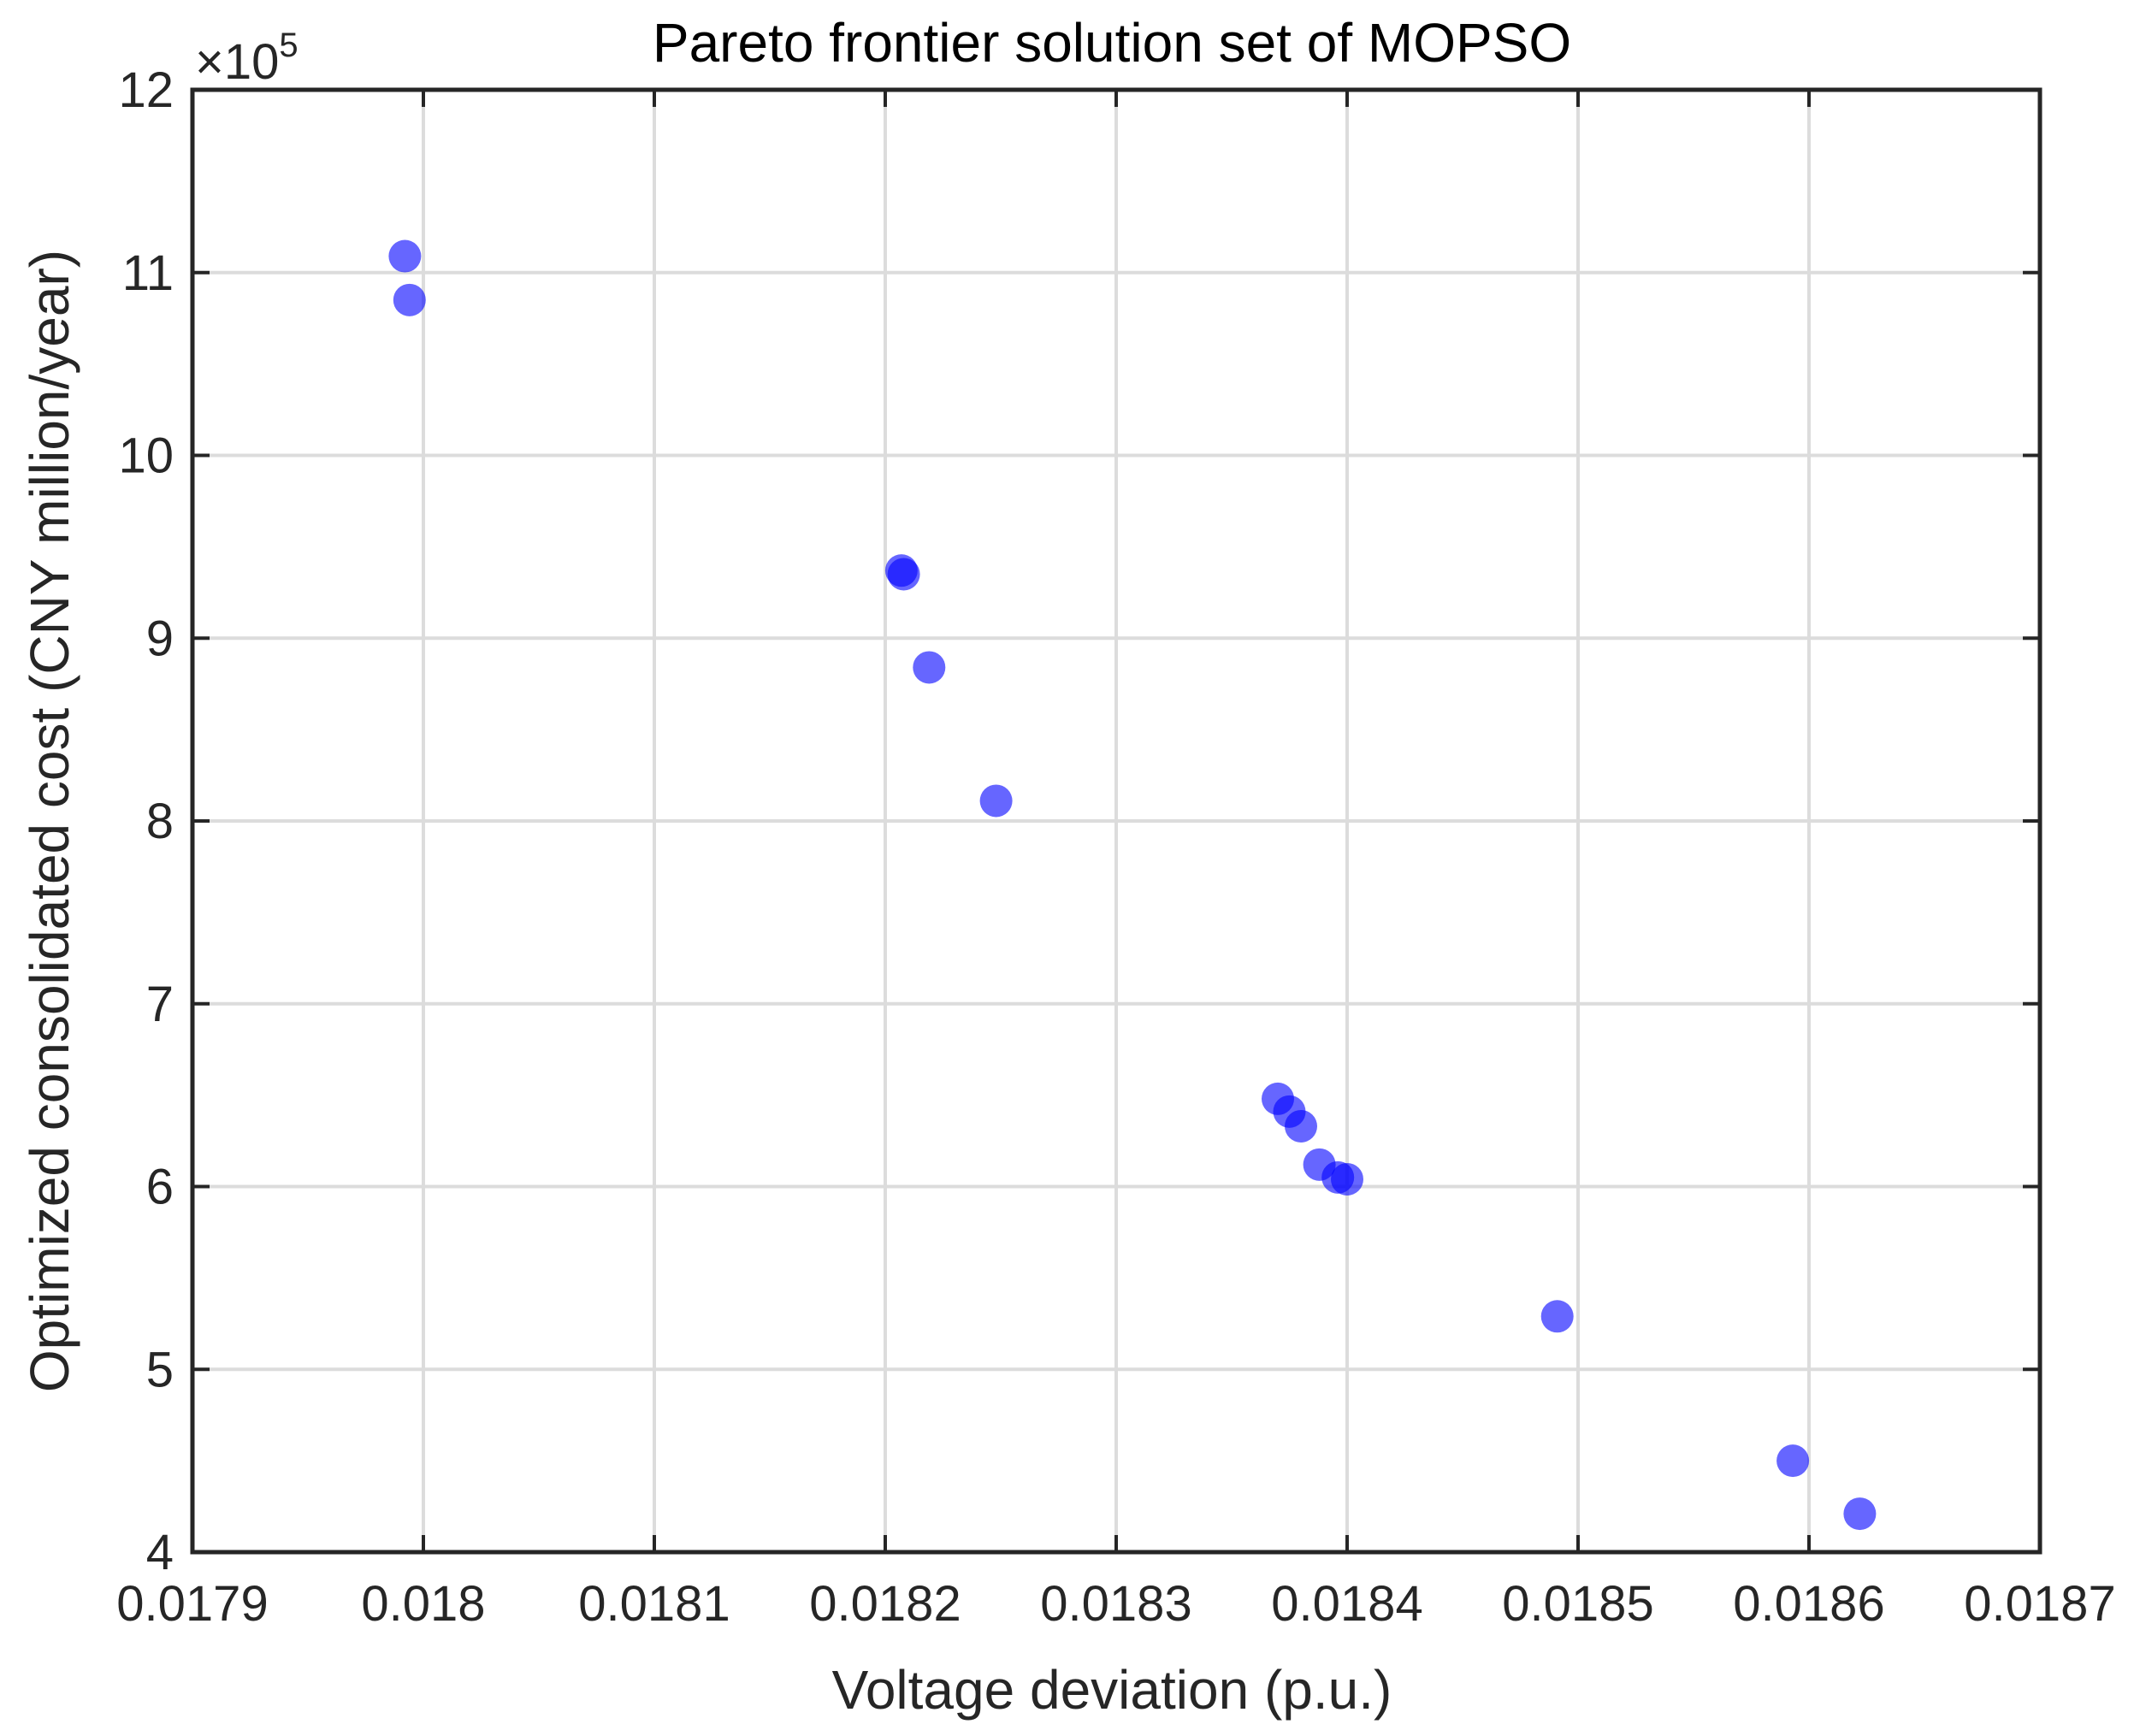 The height and width of the screenshot is (1736, 2140). I want to click on x-tick-label: 0.0184, so click(1347, 1604).